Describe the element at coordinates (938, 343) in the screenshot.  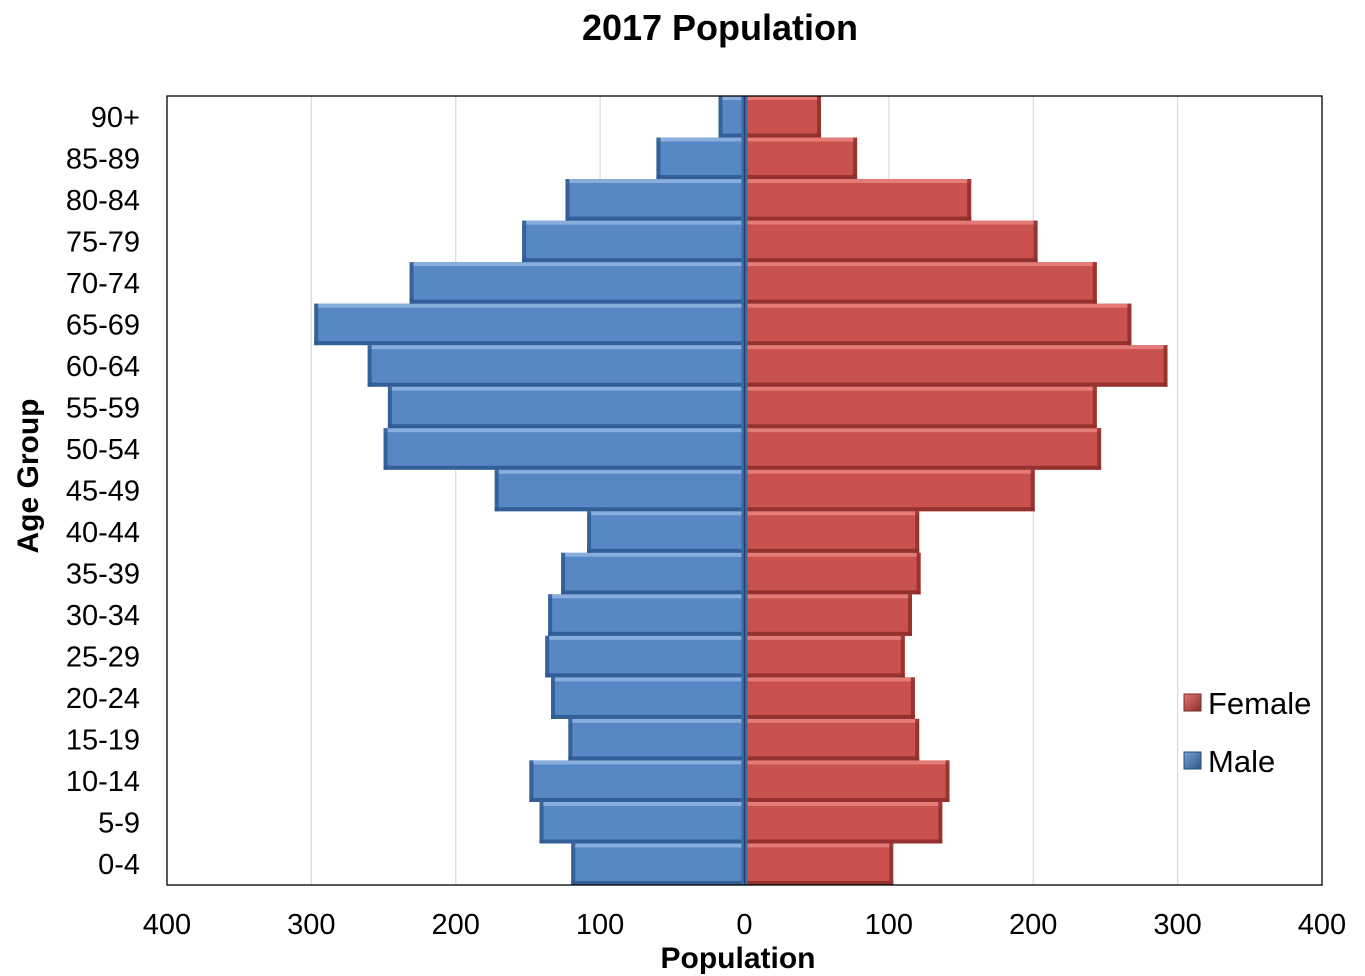
I see `bar-female-65-69-bevel-bottom` at that location.